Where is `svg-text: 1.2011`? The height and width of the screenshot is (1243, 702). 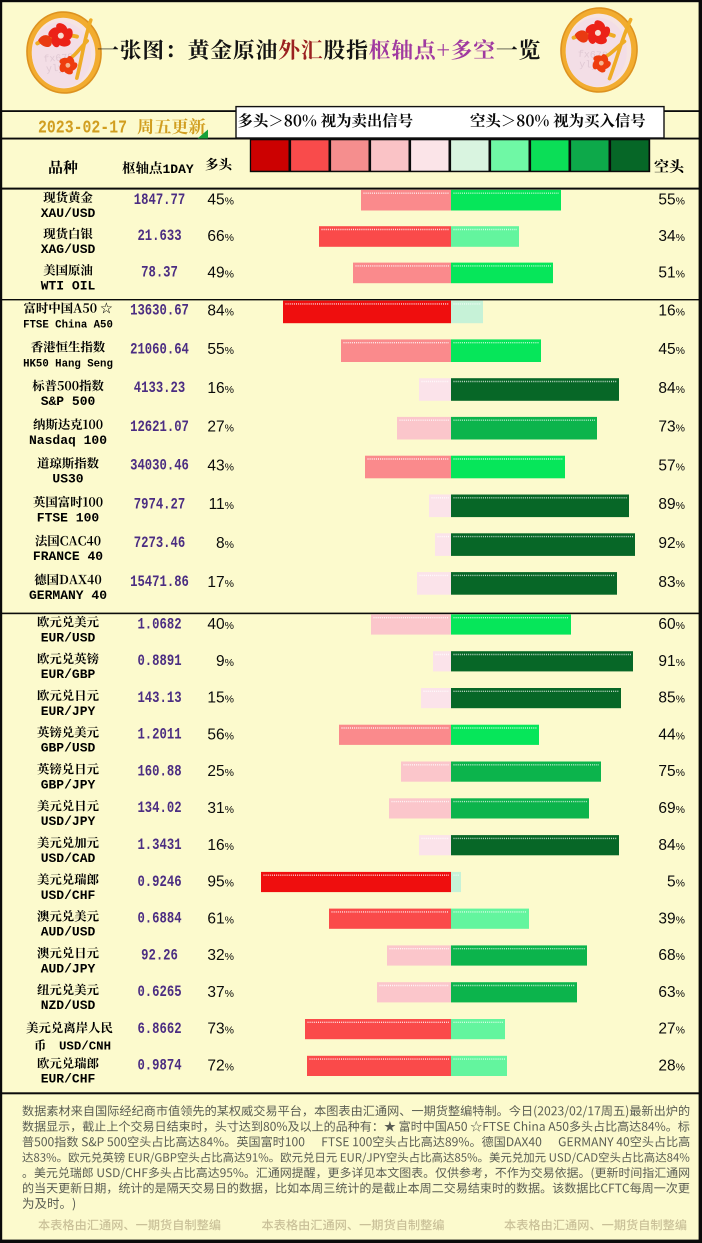
svg-text: 1.2011 is located at coordinates (159, 735).